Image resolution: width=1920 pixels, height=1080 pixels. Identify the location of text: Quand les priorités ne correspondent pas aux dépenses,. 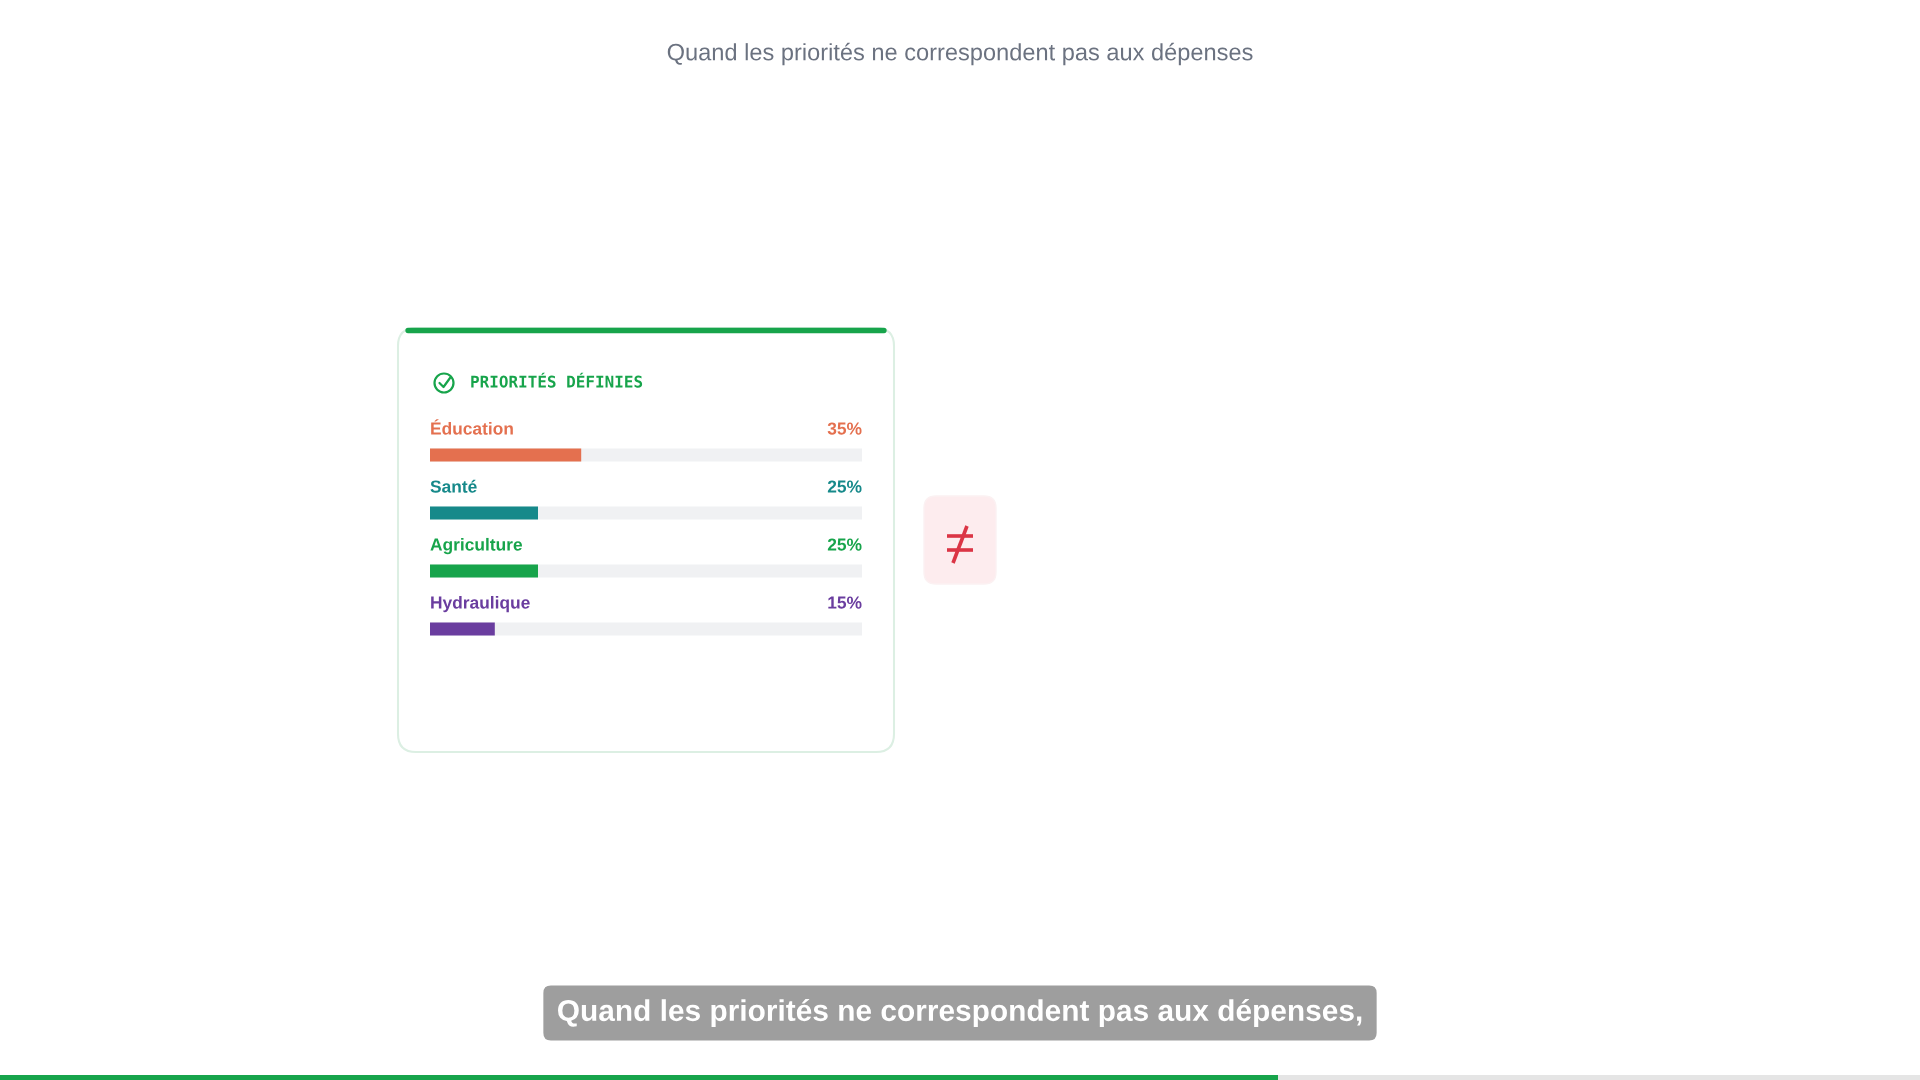
(960, 1013).